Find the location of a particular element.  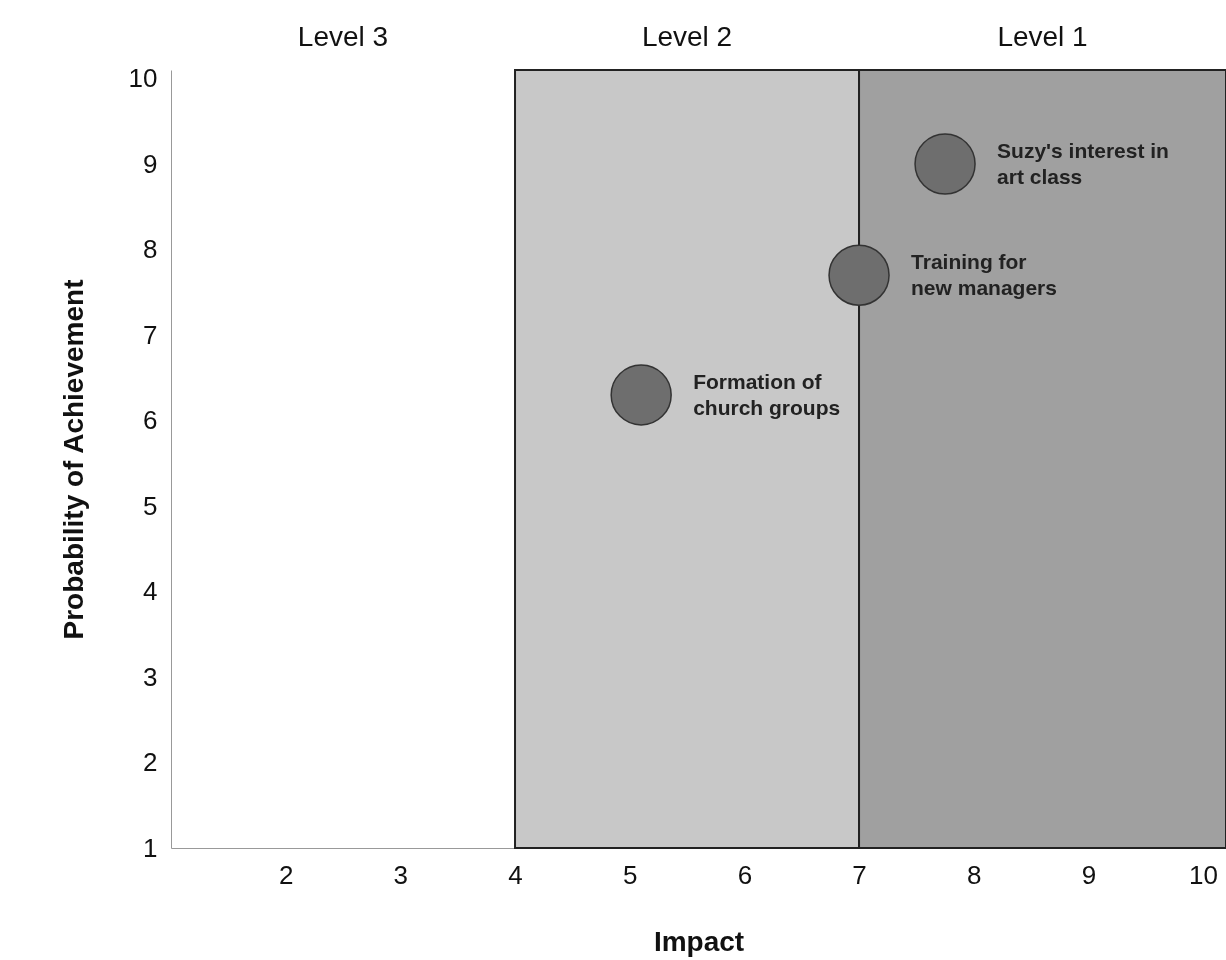

y-tick-label: 2 is located at coordinates (150, 762).